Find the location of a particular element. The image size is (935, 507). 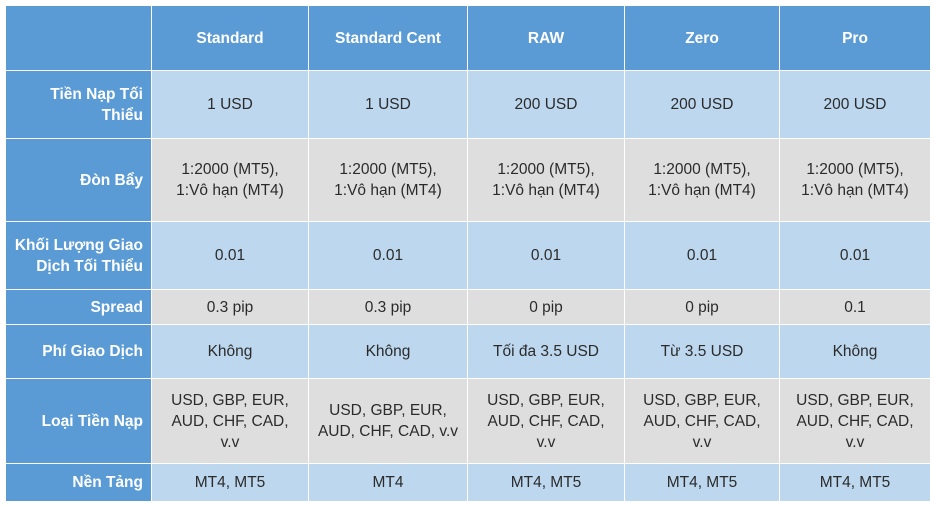

cell-text: 0.1 is located at coordinates (855, 307).